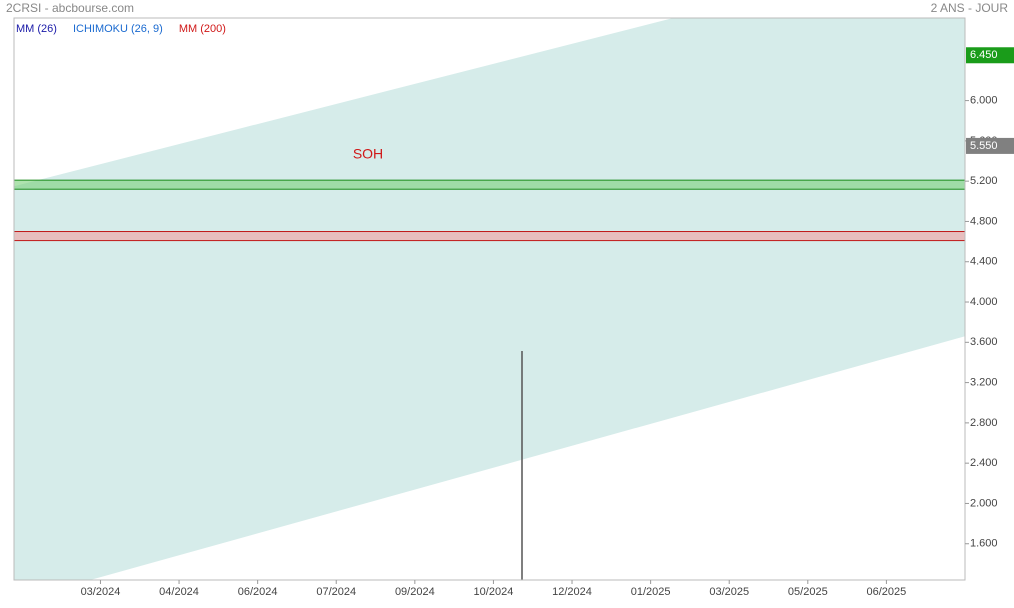 The width and height of the screenshot is (1014, 608). I want to click on y-tick-label: 2.800, so click(984, 423).